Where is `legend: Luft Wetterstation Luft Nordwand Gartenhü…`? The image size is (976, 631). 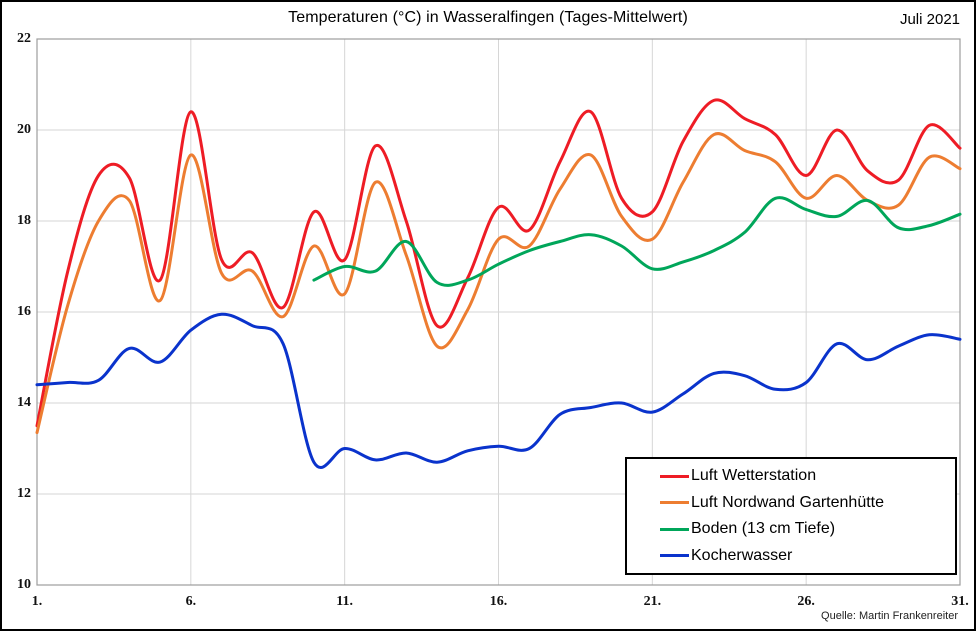
legend: Luft Wetterstation Luft Nordwand Gartenhü… is located at coordinates (791, 516).